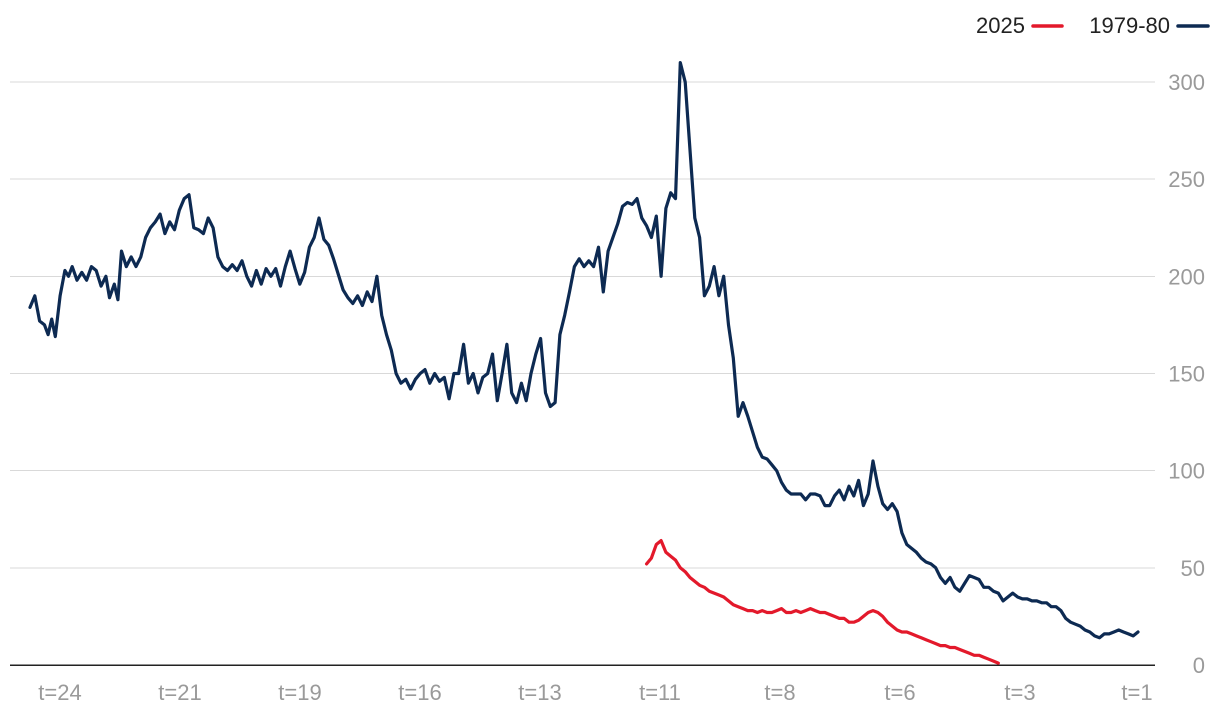 The height and width of the screenshot is (712, 1220). I want to click on y-tick-label-250: 250, so click(1186, 179).